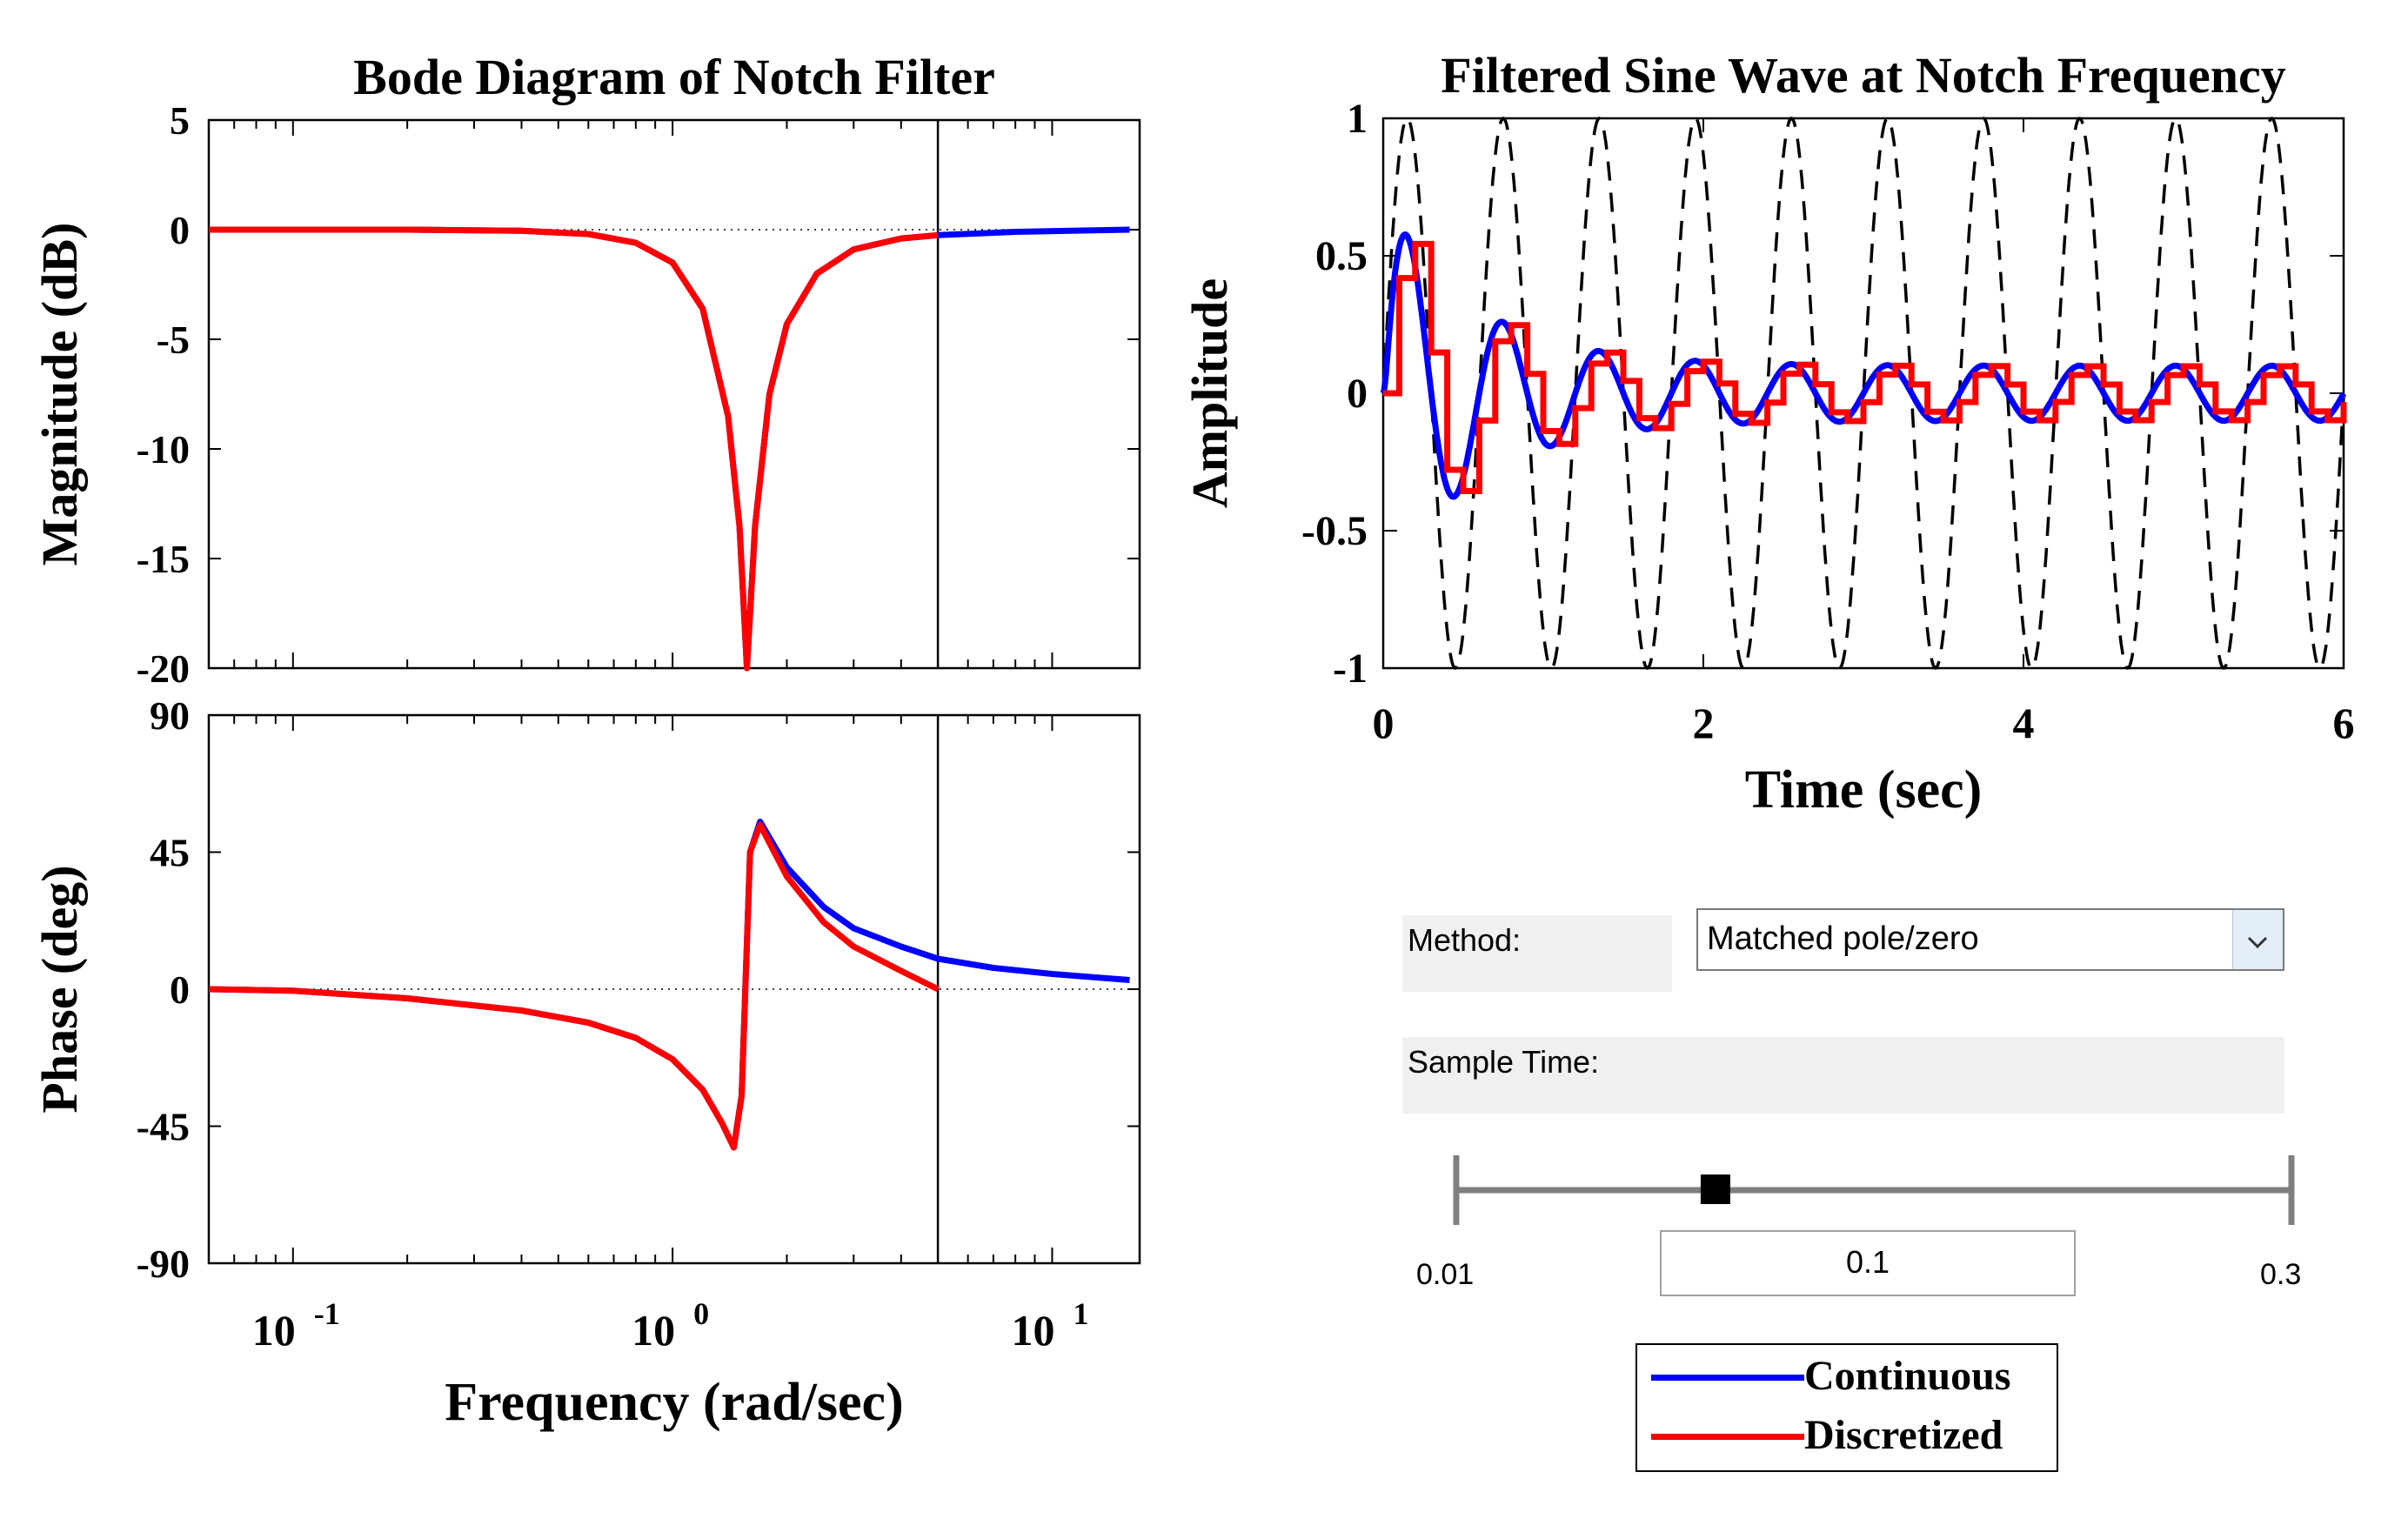  I want to click on legend-item-discretized: Discretized, so click(1847, 1435).